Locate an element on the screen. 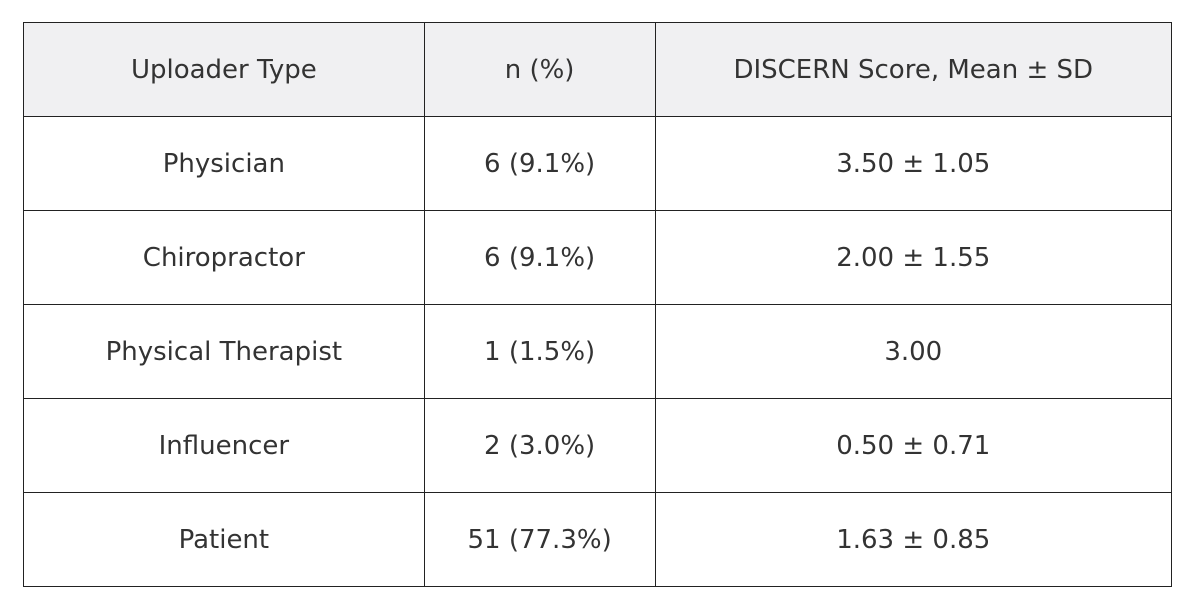 The width and height of the screenshot is (1194, 616). table-row: Influencer 2 (3.0%) 0.50 ± 0.71 is located at coordinates (598, 445).